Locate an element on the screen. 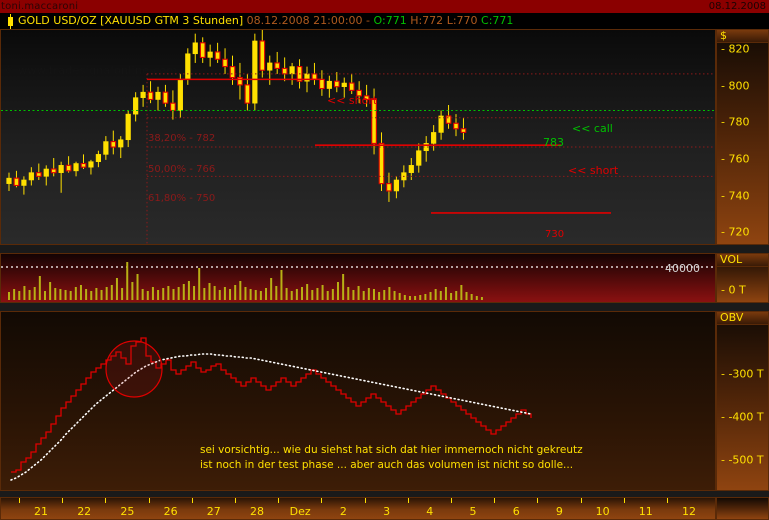 This screenshot has width=769, height=520. date-axis-label: 21 is located at coordinates (41, 511).